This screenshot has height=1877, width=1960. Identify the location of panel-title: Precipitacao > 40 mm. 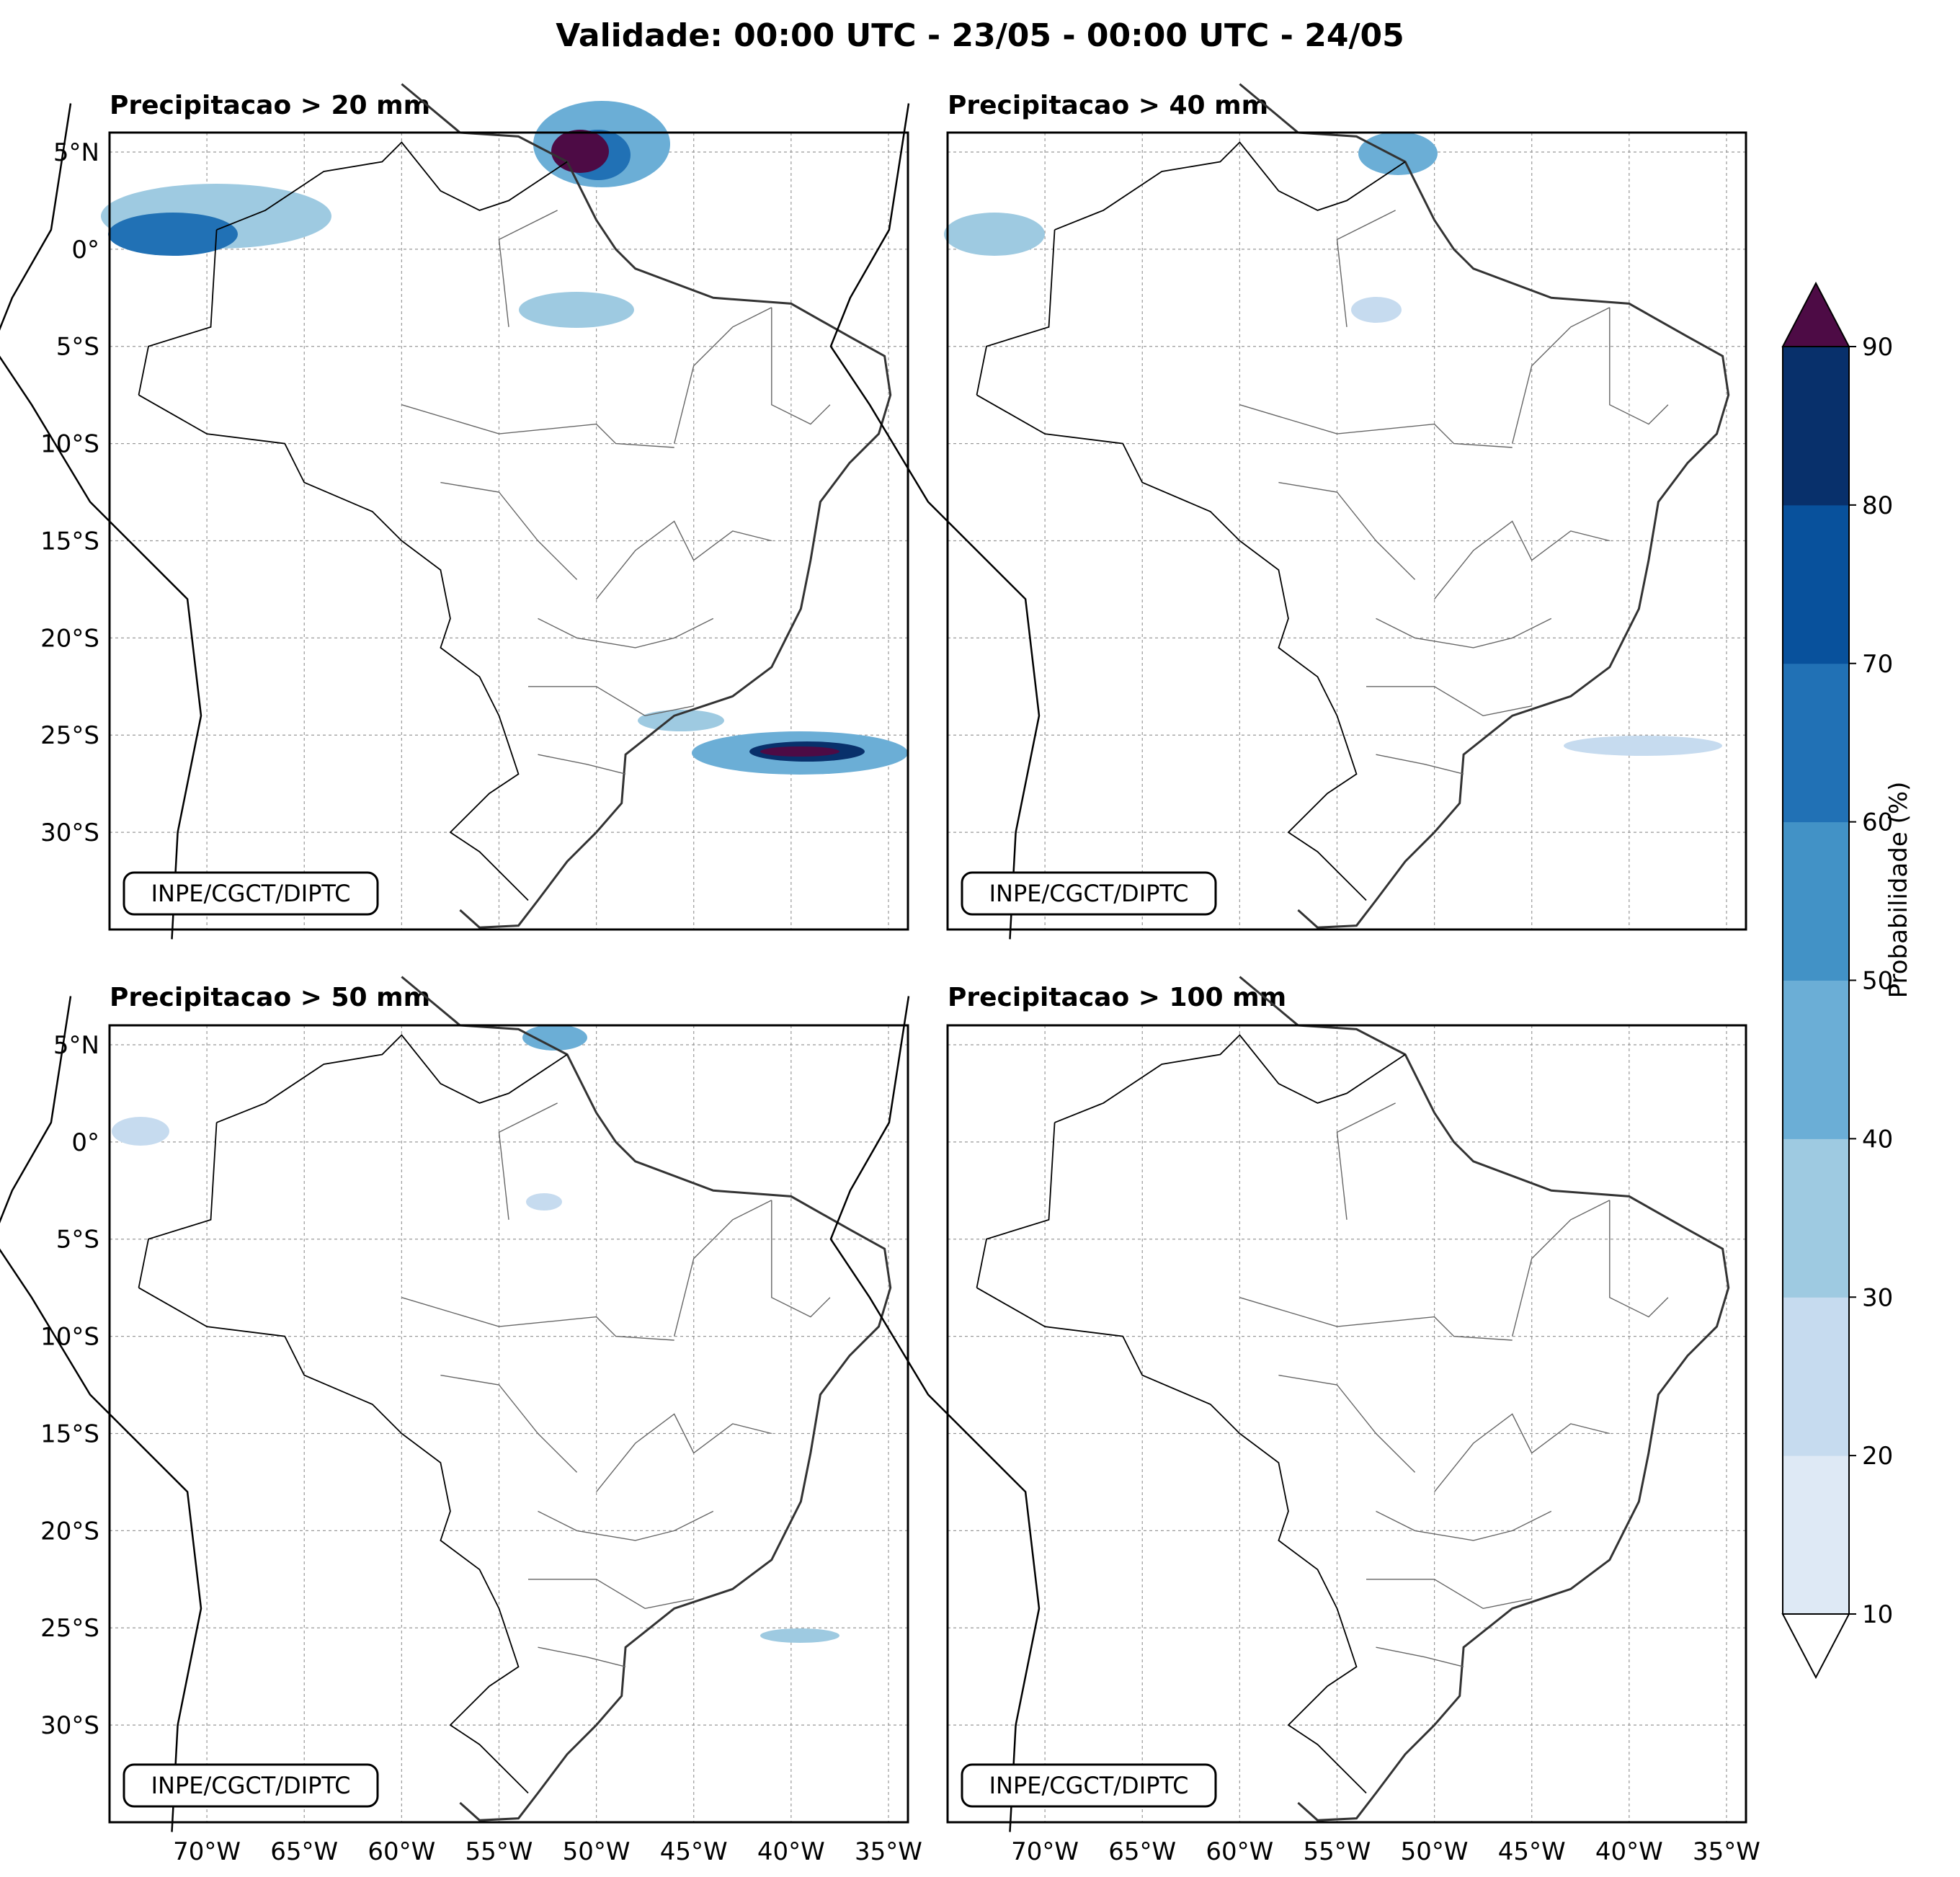
(1108, 106).